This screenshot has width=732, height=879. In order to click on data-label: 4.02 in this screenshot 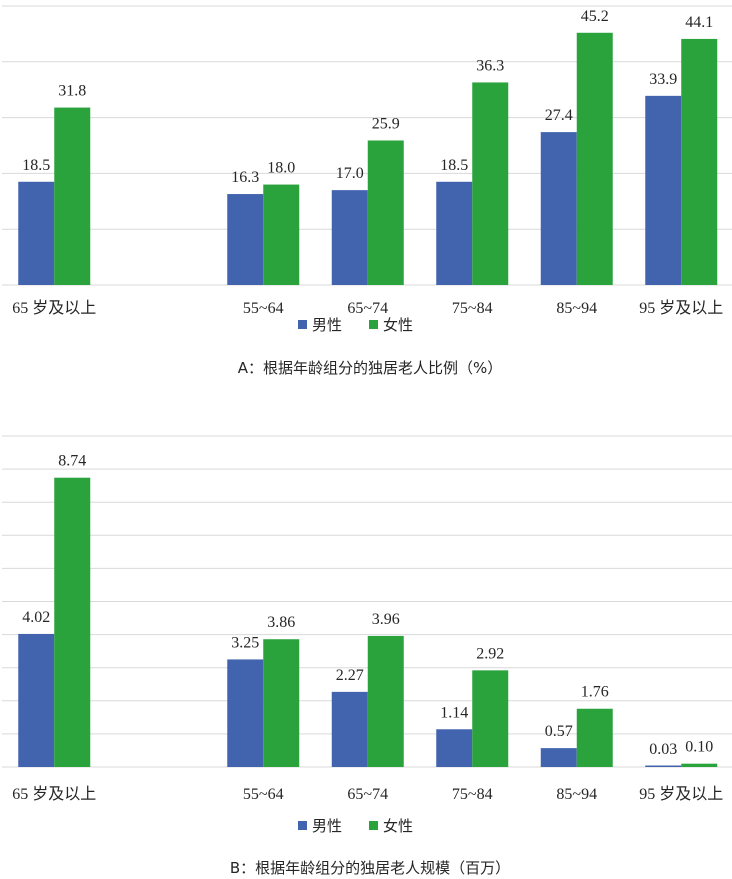, I will do `click(36, 617)`.